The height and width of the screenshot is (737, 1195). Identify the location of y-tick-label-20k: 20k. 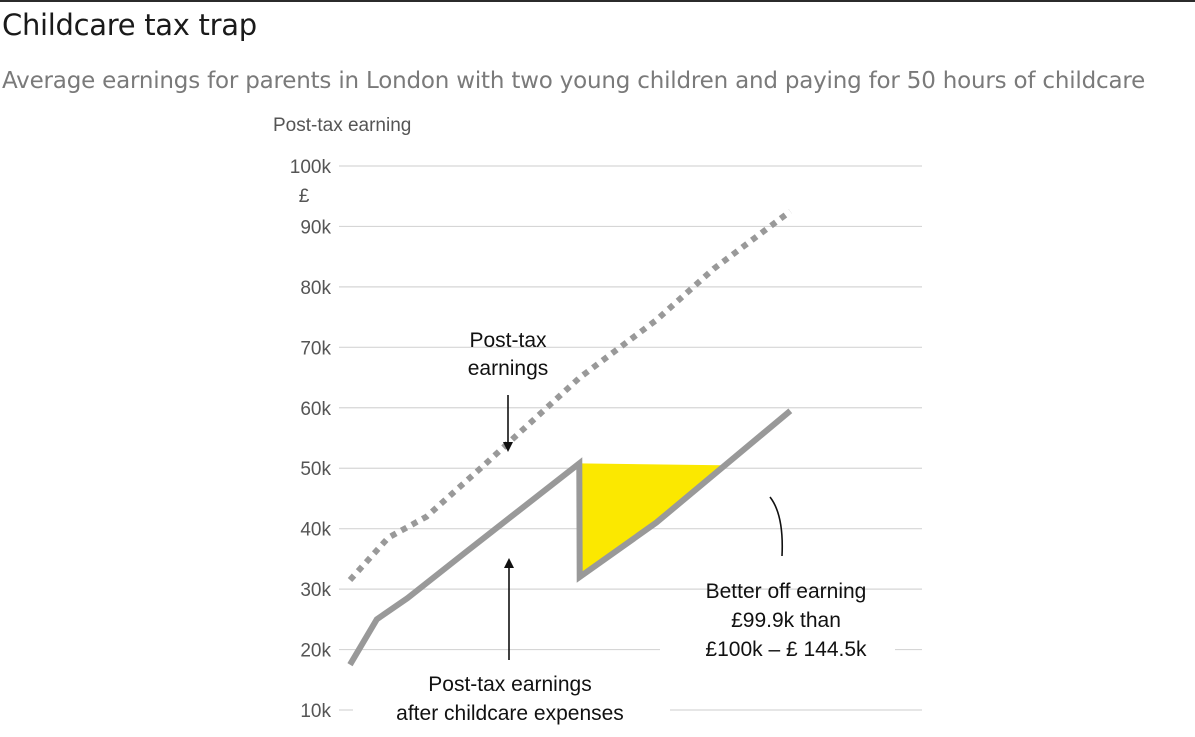
(315, 651).